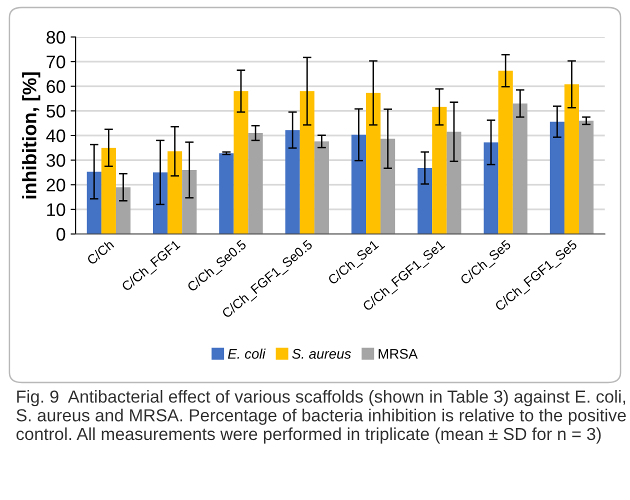 This screenshot has height=500, width=630. I want to click on y-tick-label: 10, so click(56, 209).